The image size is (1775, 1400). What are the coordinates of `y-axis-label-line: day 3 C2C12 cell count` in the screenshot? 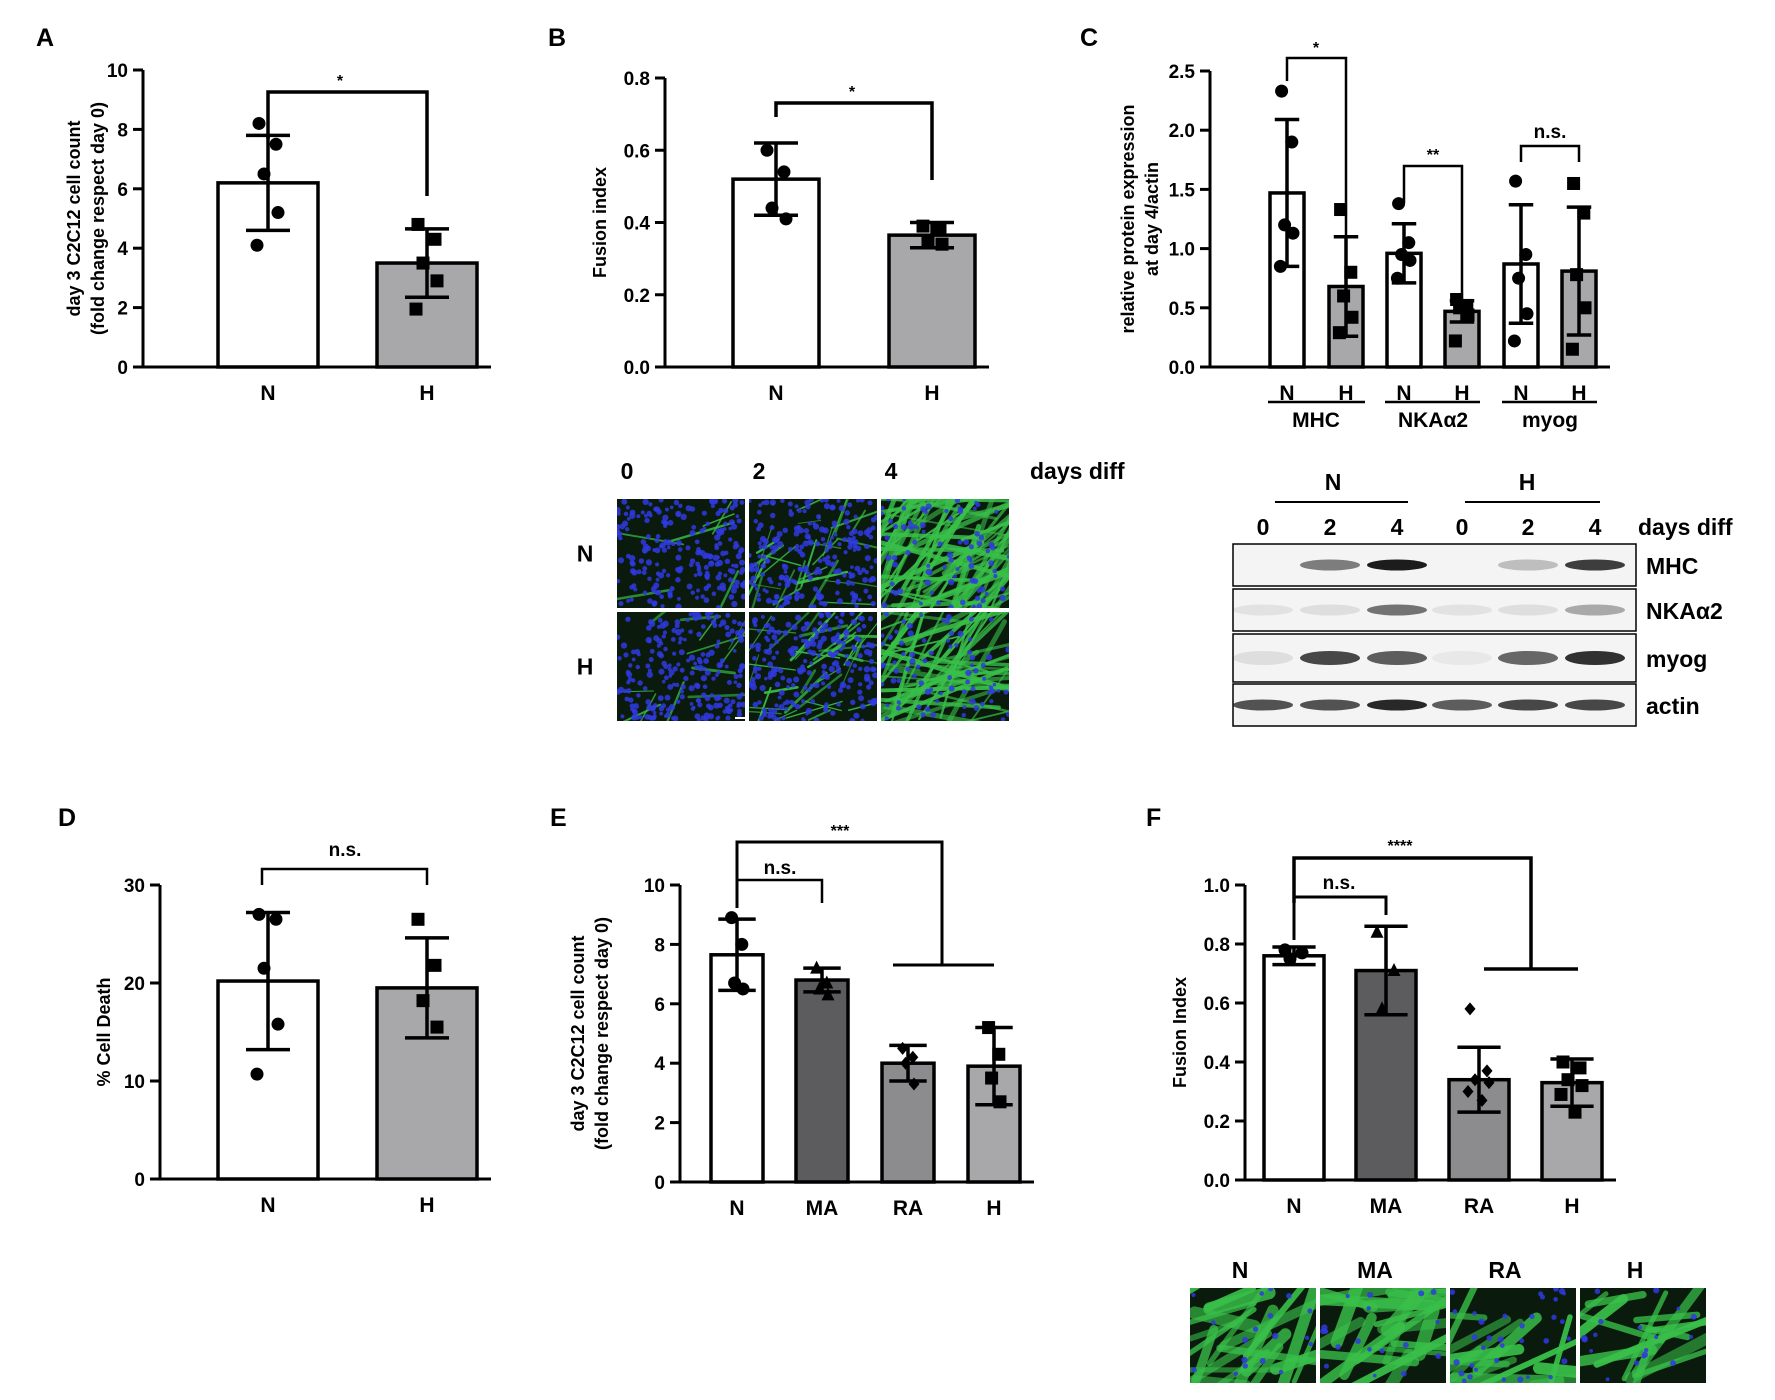 It's located at (578, 1033).